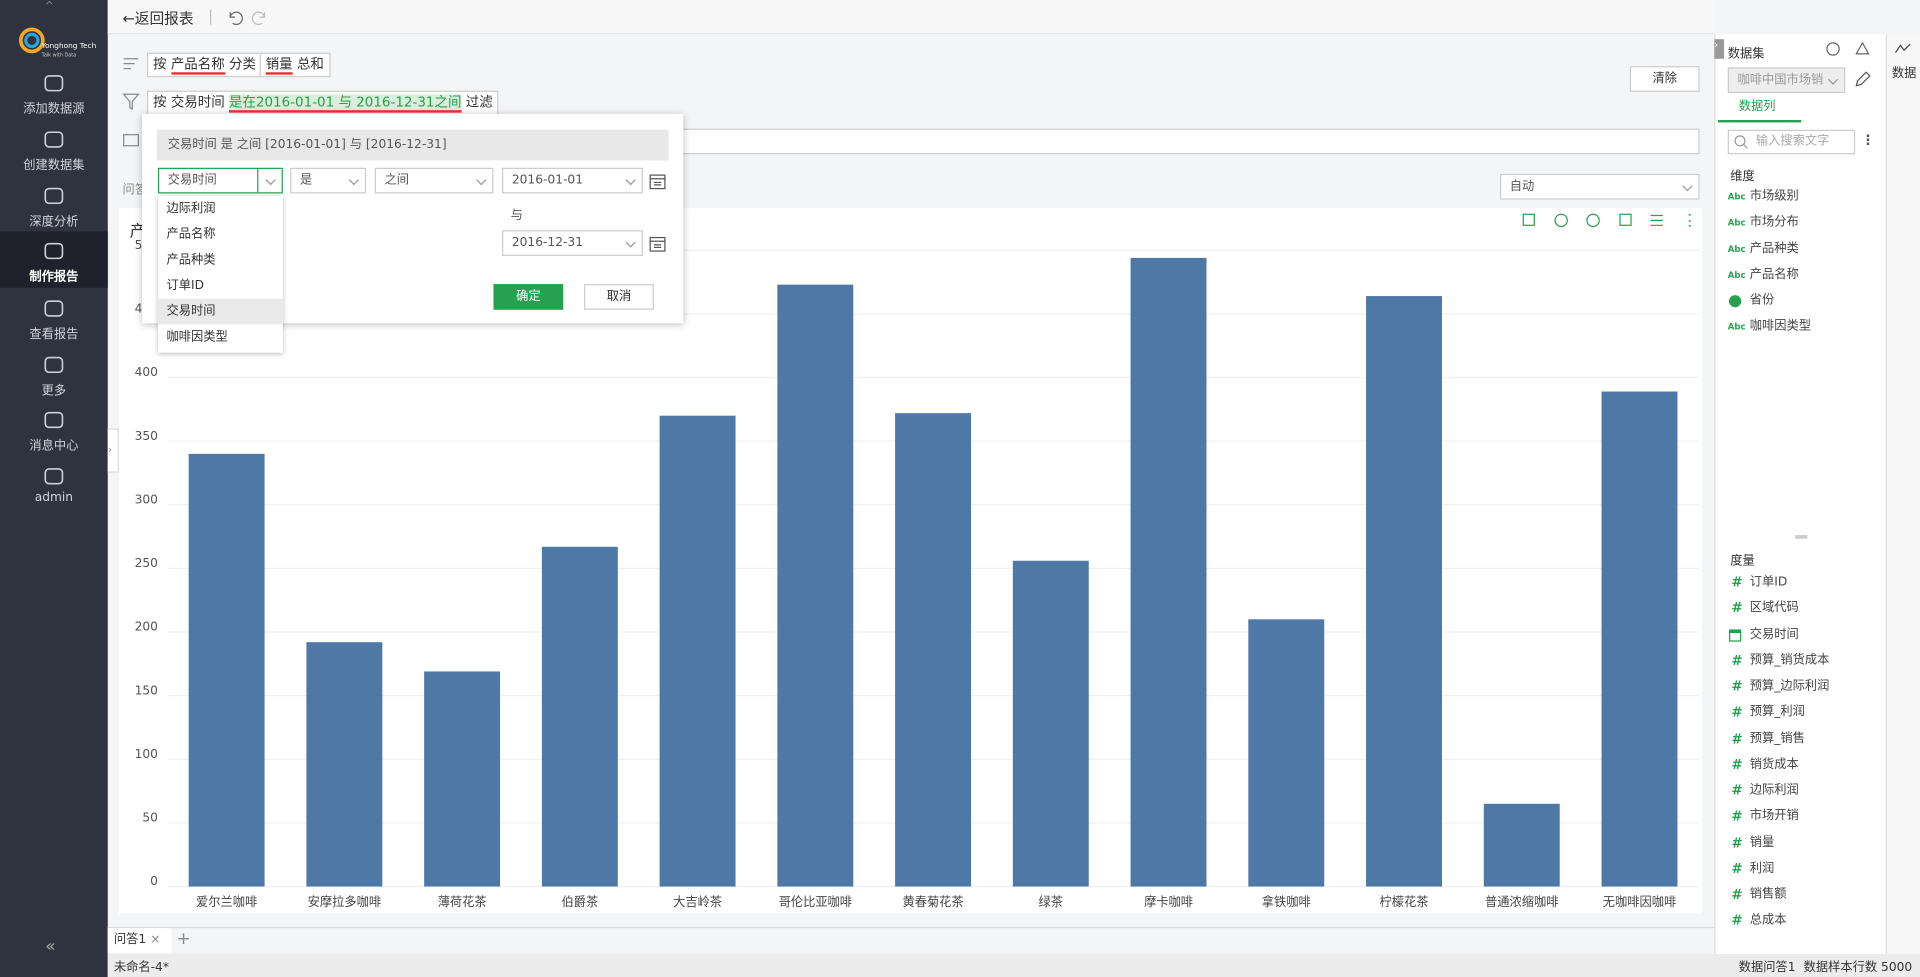 The height and width of the screenshot is (977, 1920). Describe the element at coordinates (1804, 635) in the screenshot. I see `field-item: 交易时间` at that location.